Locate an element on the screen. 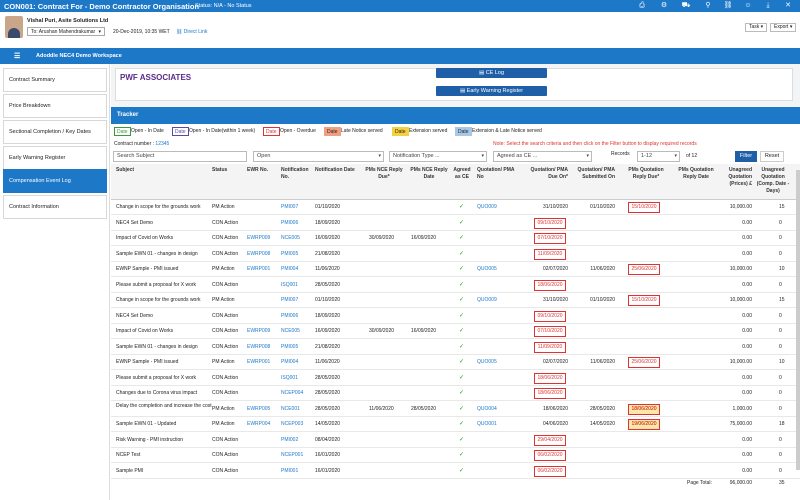 The height and width of the screenshot is (500, 800). reset-button: Reset is located at coordinates (772, 156).